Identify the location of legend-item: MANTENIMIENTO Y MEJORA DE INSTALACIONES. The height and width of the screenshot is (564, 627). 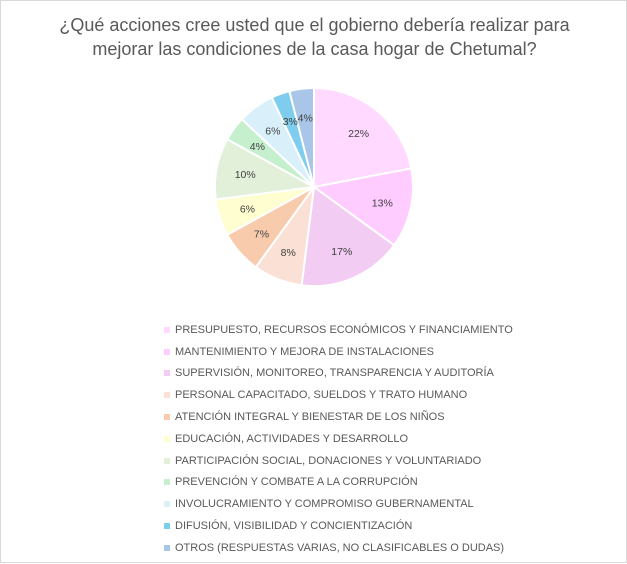
(338, 352).